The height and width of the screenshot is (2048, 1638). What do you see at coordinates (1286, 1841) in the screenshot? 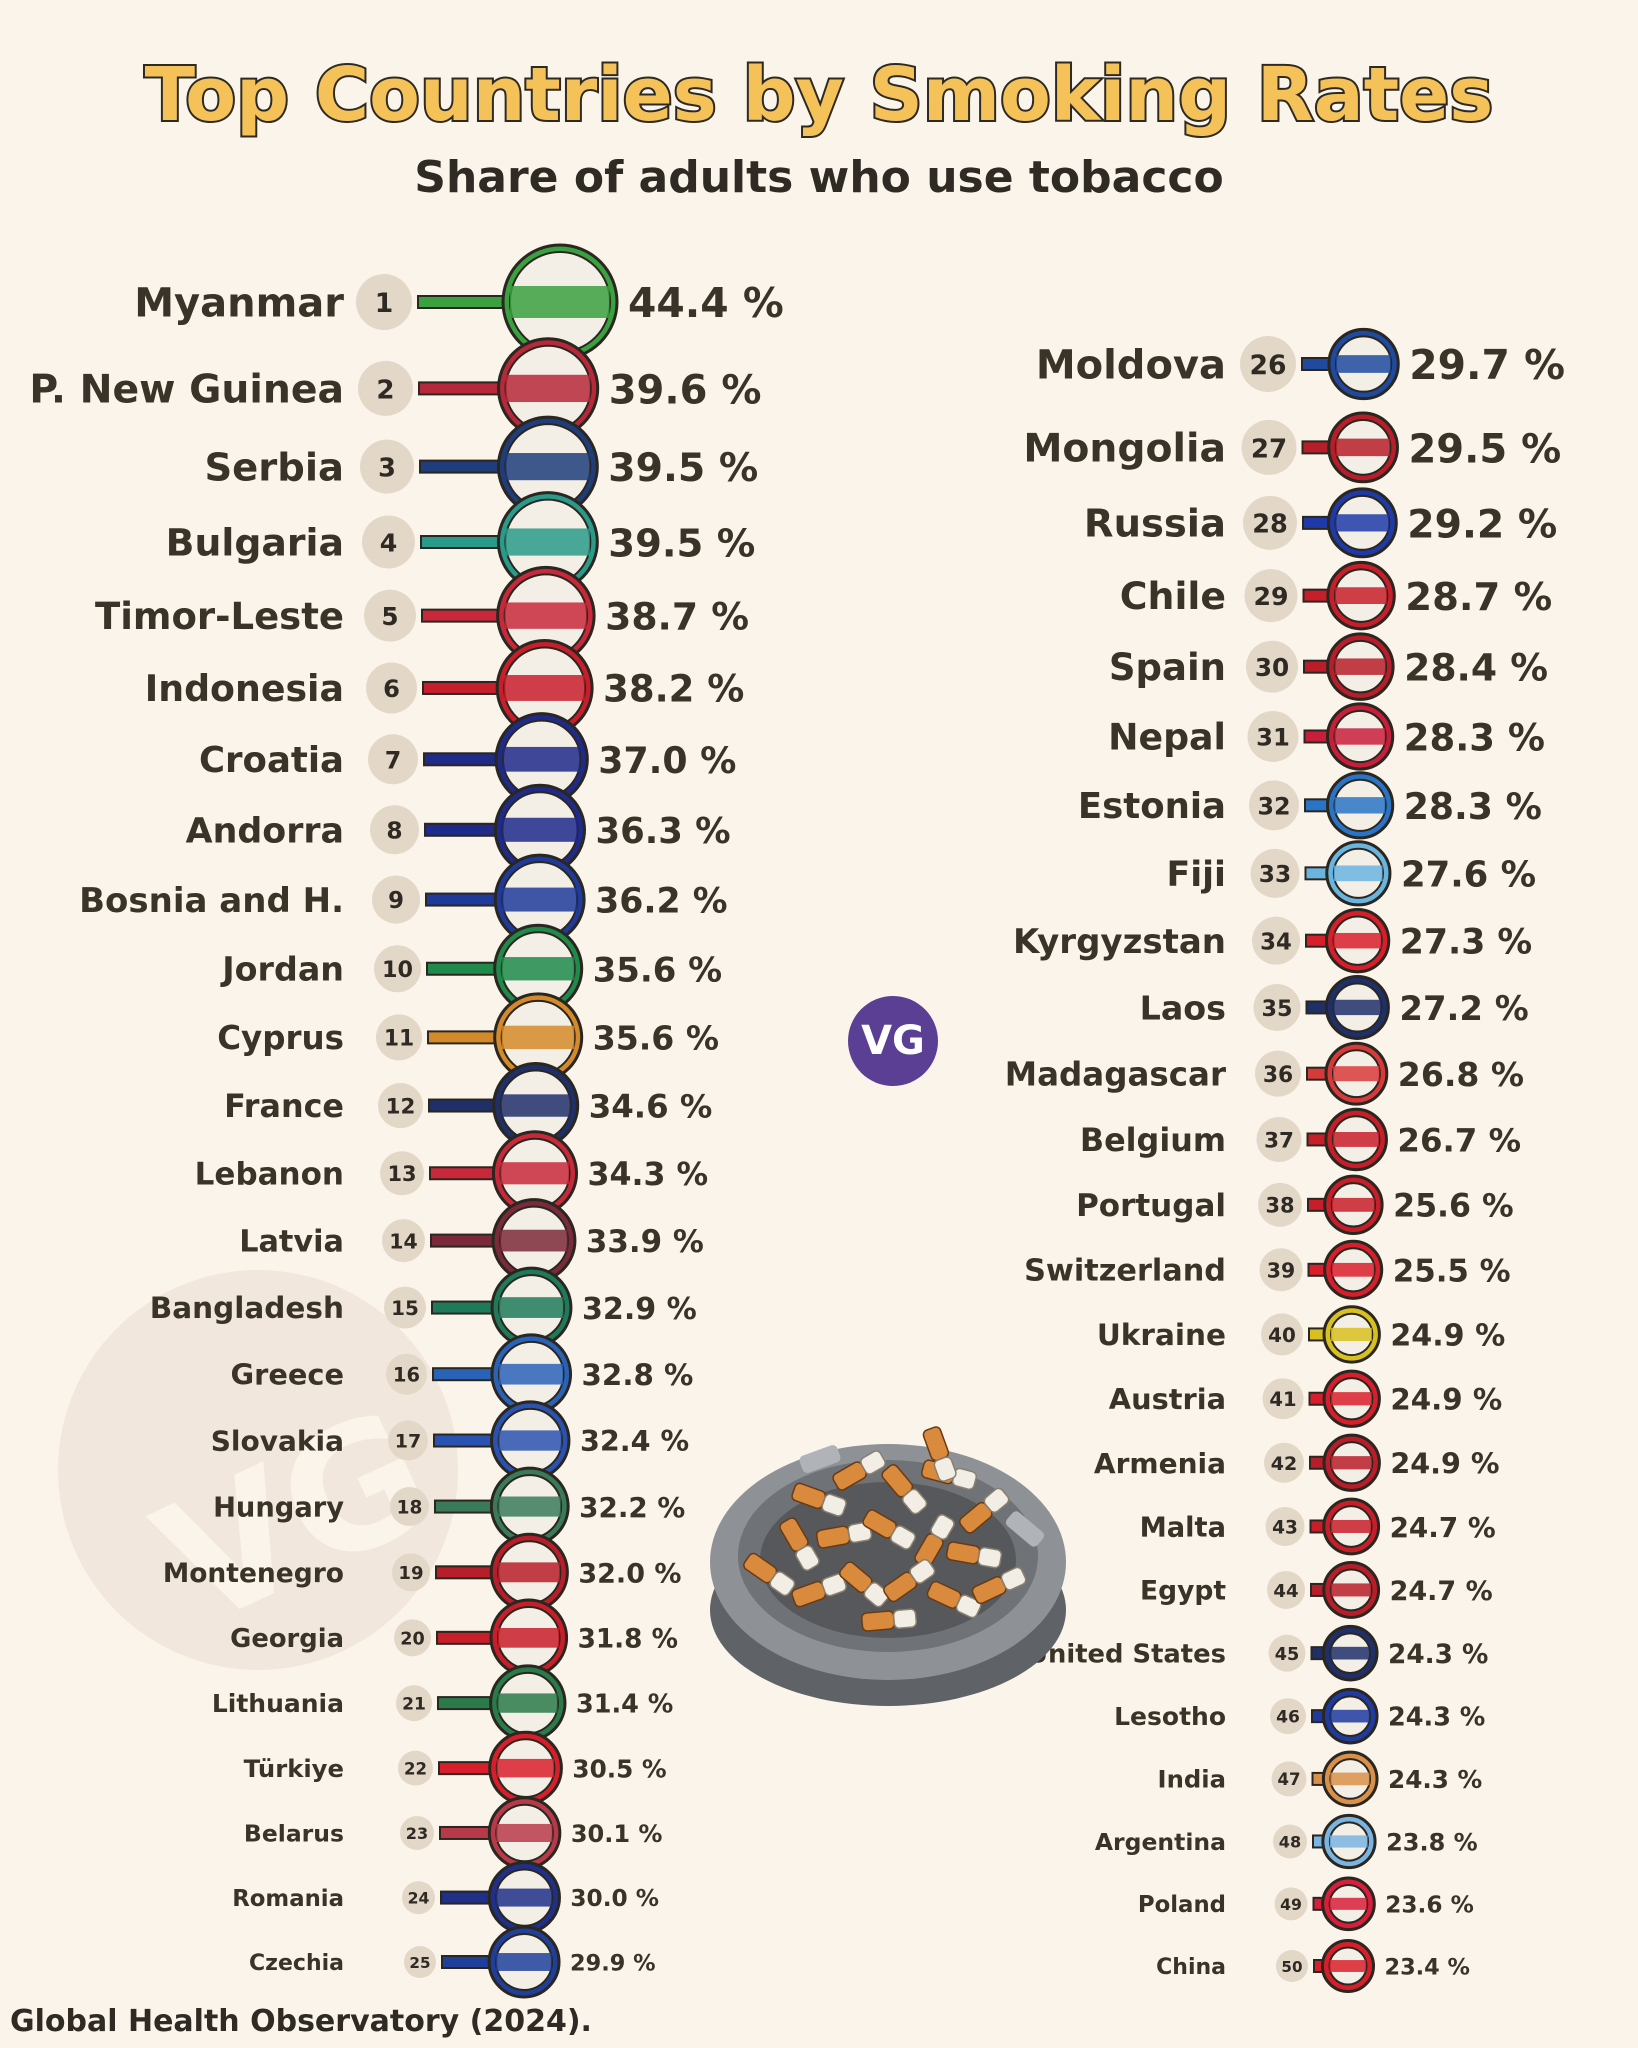
I see `bar-row: Argentina 48 23.8 %` at bounding box center [1286, 1841].